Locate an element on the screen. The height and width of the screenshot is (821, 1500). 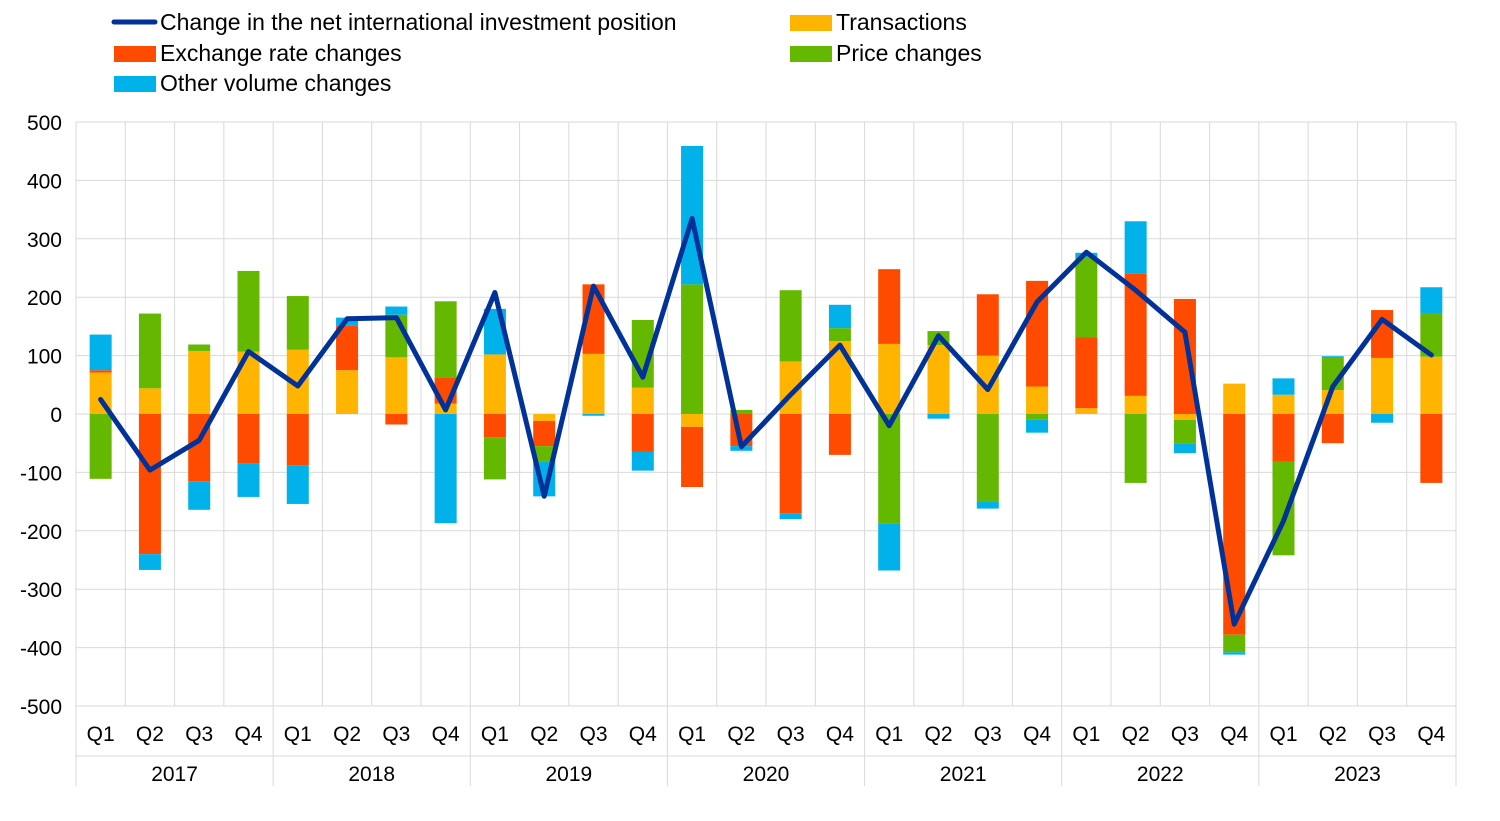
y-tick-label: -200 is located at coordinates (41, 532).